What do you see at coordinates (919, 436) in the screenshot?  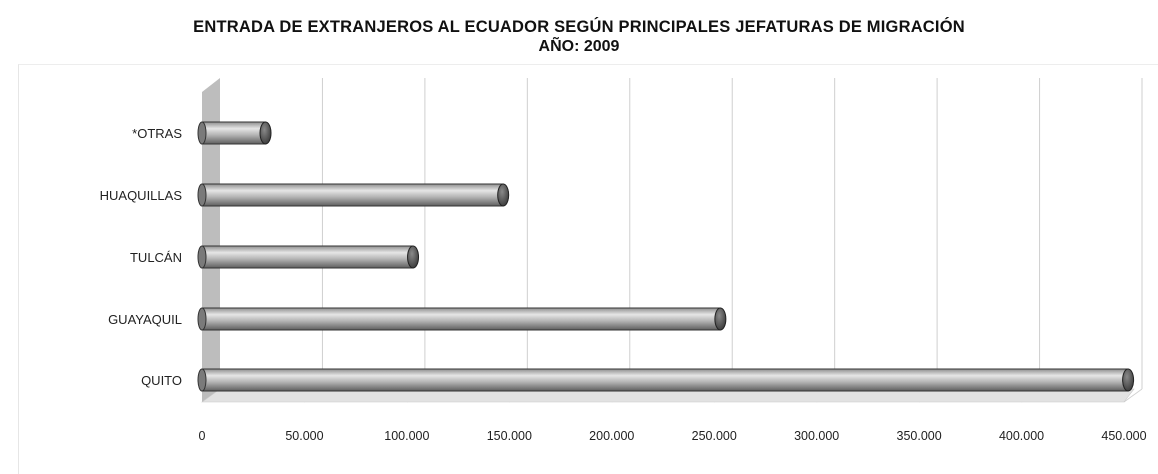 I see `x-tick-label: 350.000` at bounding box center [919, 436].